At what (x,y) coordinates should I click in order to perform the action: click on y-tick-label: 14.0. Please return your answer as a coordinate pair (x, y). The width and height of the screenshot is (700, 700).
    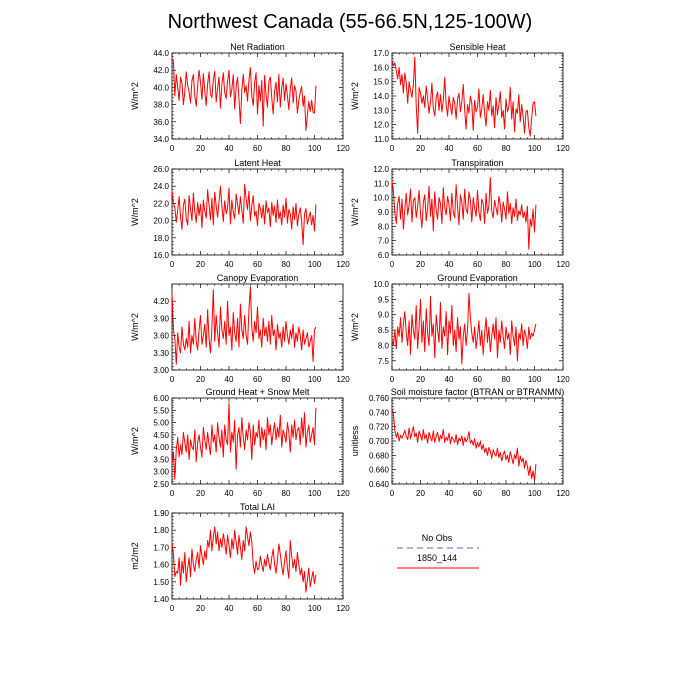
    Looking at the image, I should click on (381, 96).